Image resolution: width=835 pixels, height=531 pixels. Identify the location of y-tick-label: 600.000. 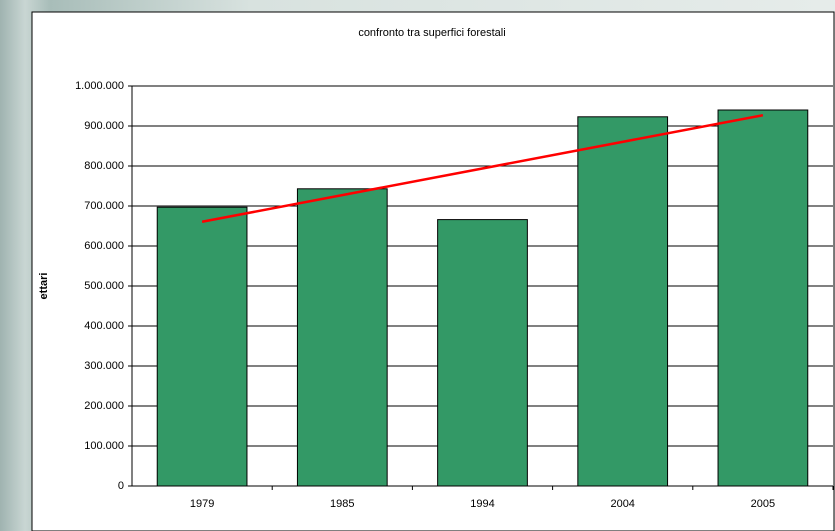
(104, 246).